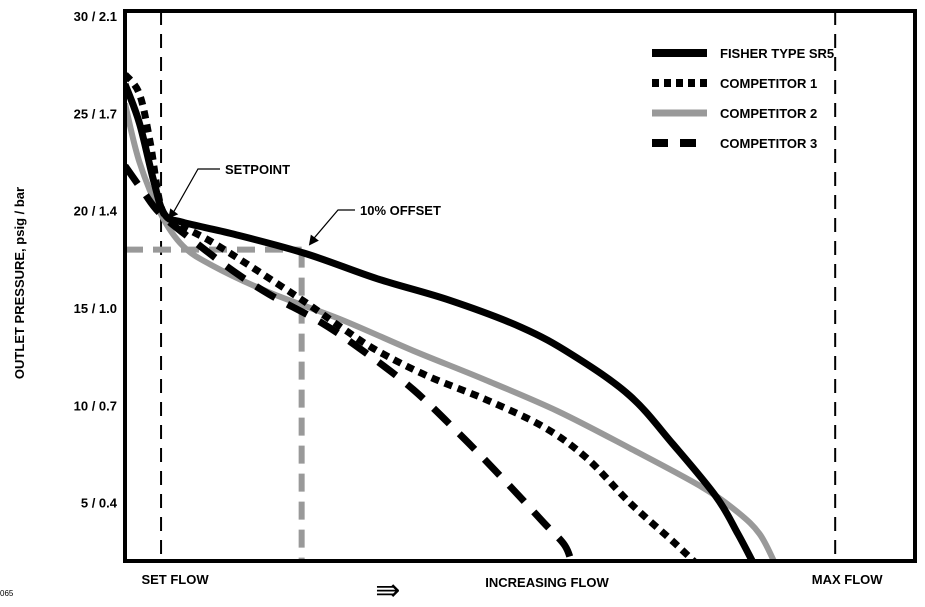 The image size is (925, 607). What do you see at coordinates (777, 53) in the screenshot?
I see `legend-label-1: FISHER TYPE SR5` at bounding box center [777, 53].